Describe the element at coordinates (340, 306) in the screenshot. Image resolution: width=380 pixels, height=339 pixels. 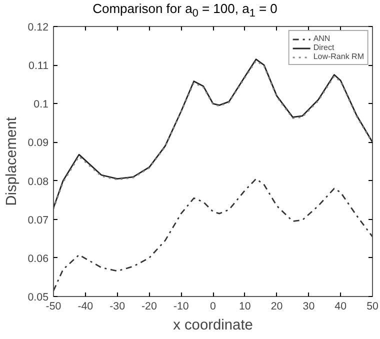
I see `x-tick-label: 40` at that location.